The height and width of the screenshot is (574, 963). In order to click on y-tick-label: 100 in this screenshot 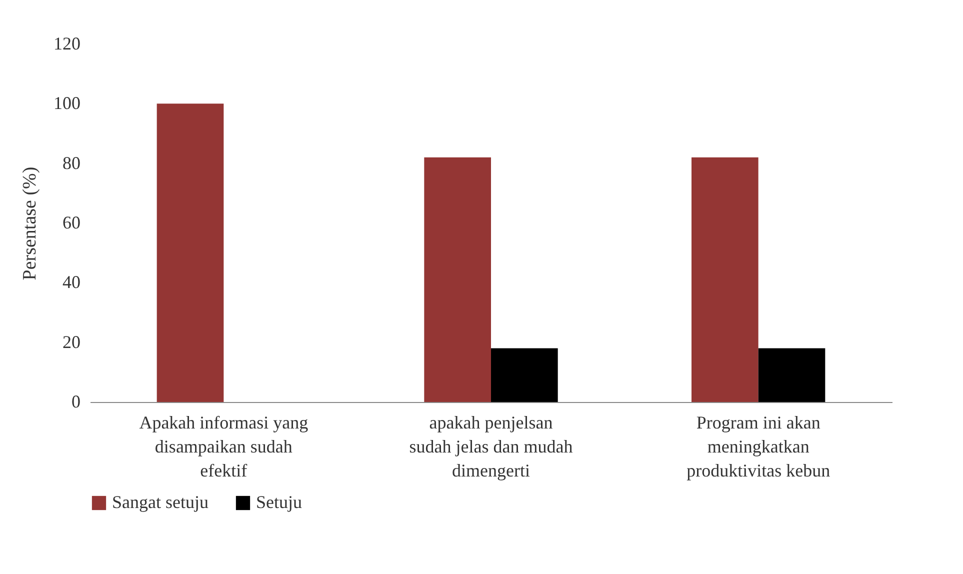, I will do `click(67, 103)`.